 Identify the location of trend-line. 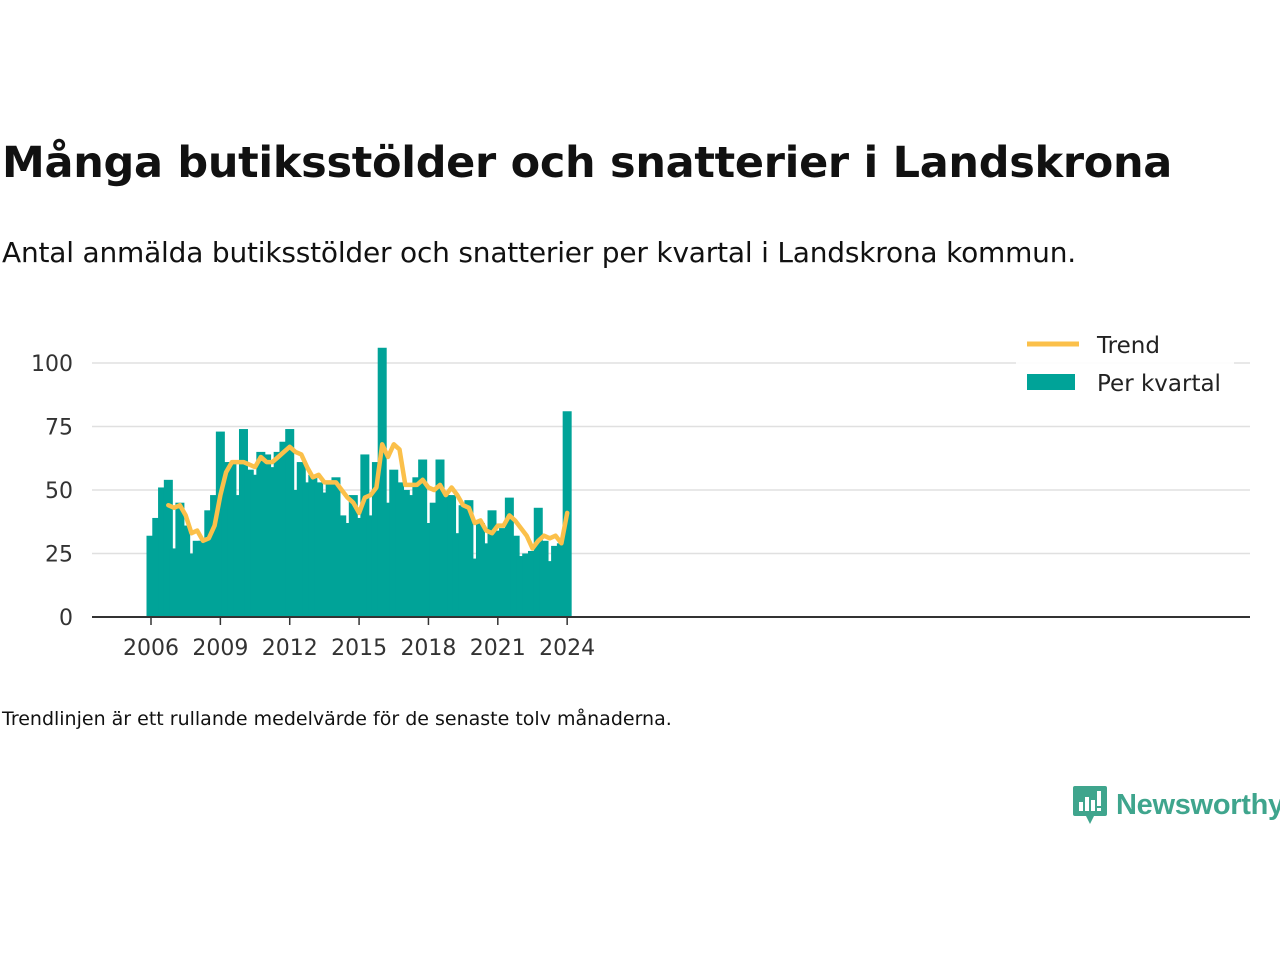
(368, 496).